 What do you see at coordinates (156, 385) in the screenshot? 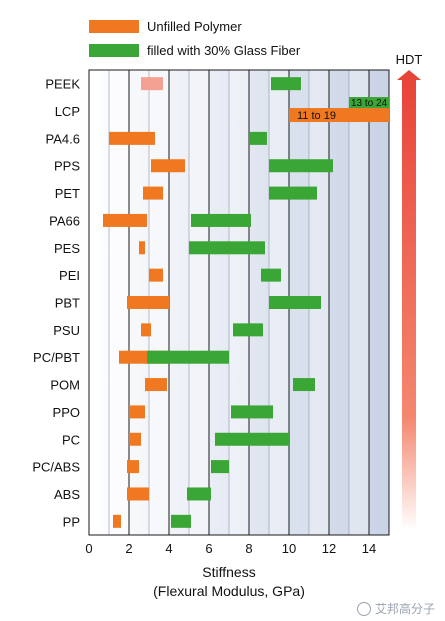
I see `unfilled-bar-pom` at bounding box center [156, 385].